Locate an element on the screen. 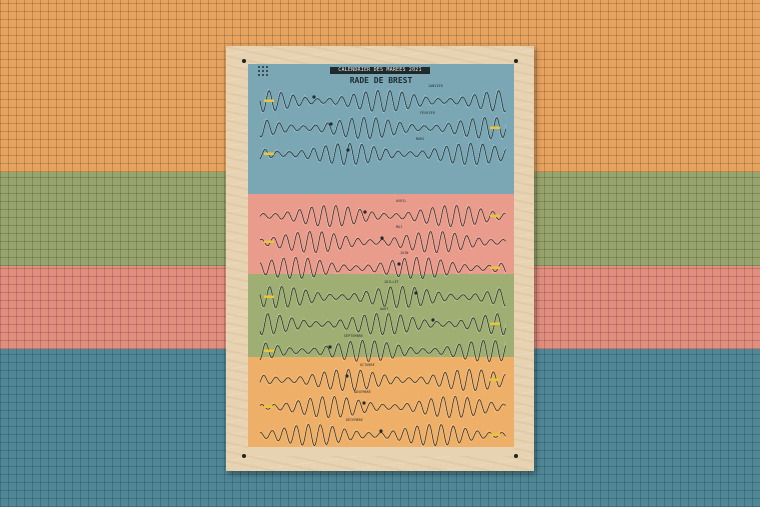  poster-title: CALENDRIER DES MARÉES 2021 is located at coordinates (380, 70).